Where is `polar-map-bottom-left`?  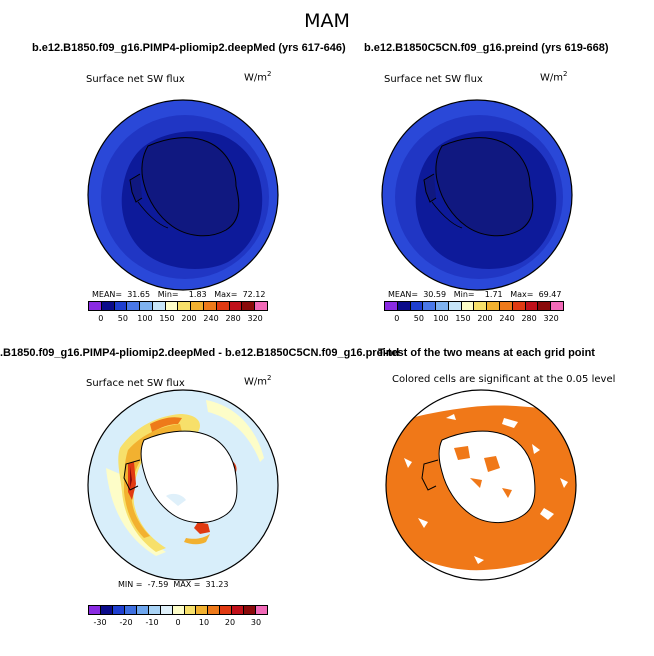
polar-map-bottom-left is located at coordinates (183, 485).